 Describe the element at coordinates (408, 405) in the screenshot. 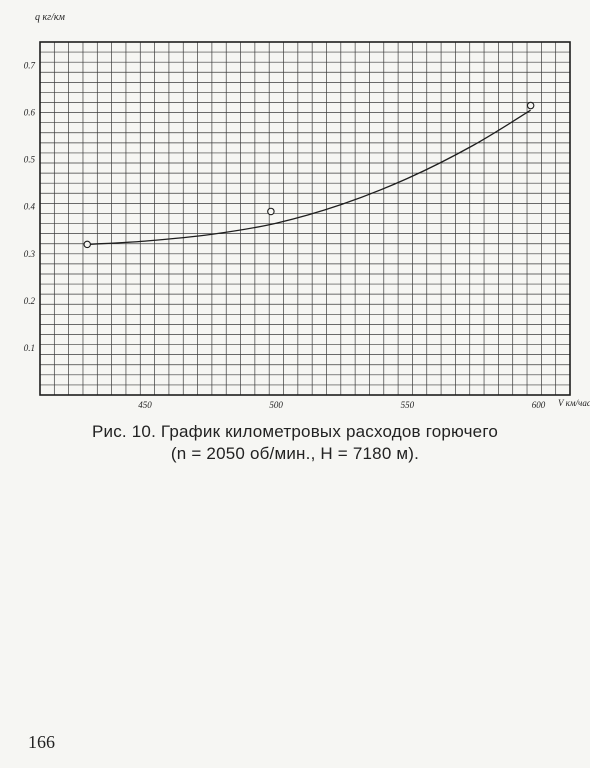

I see `x-tick-label: 550` at that location.